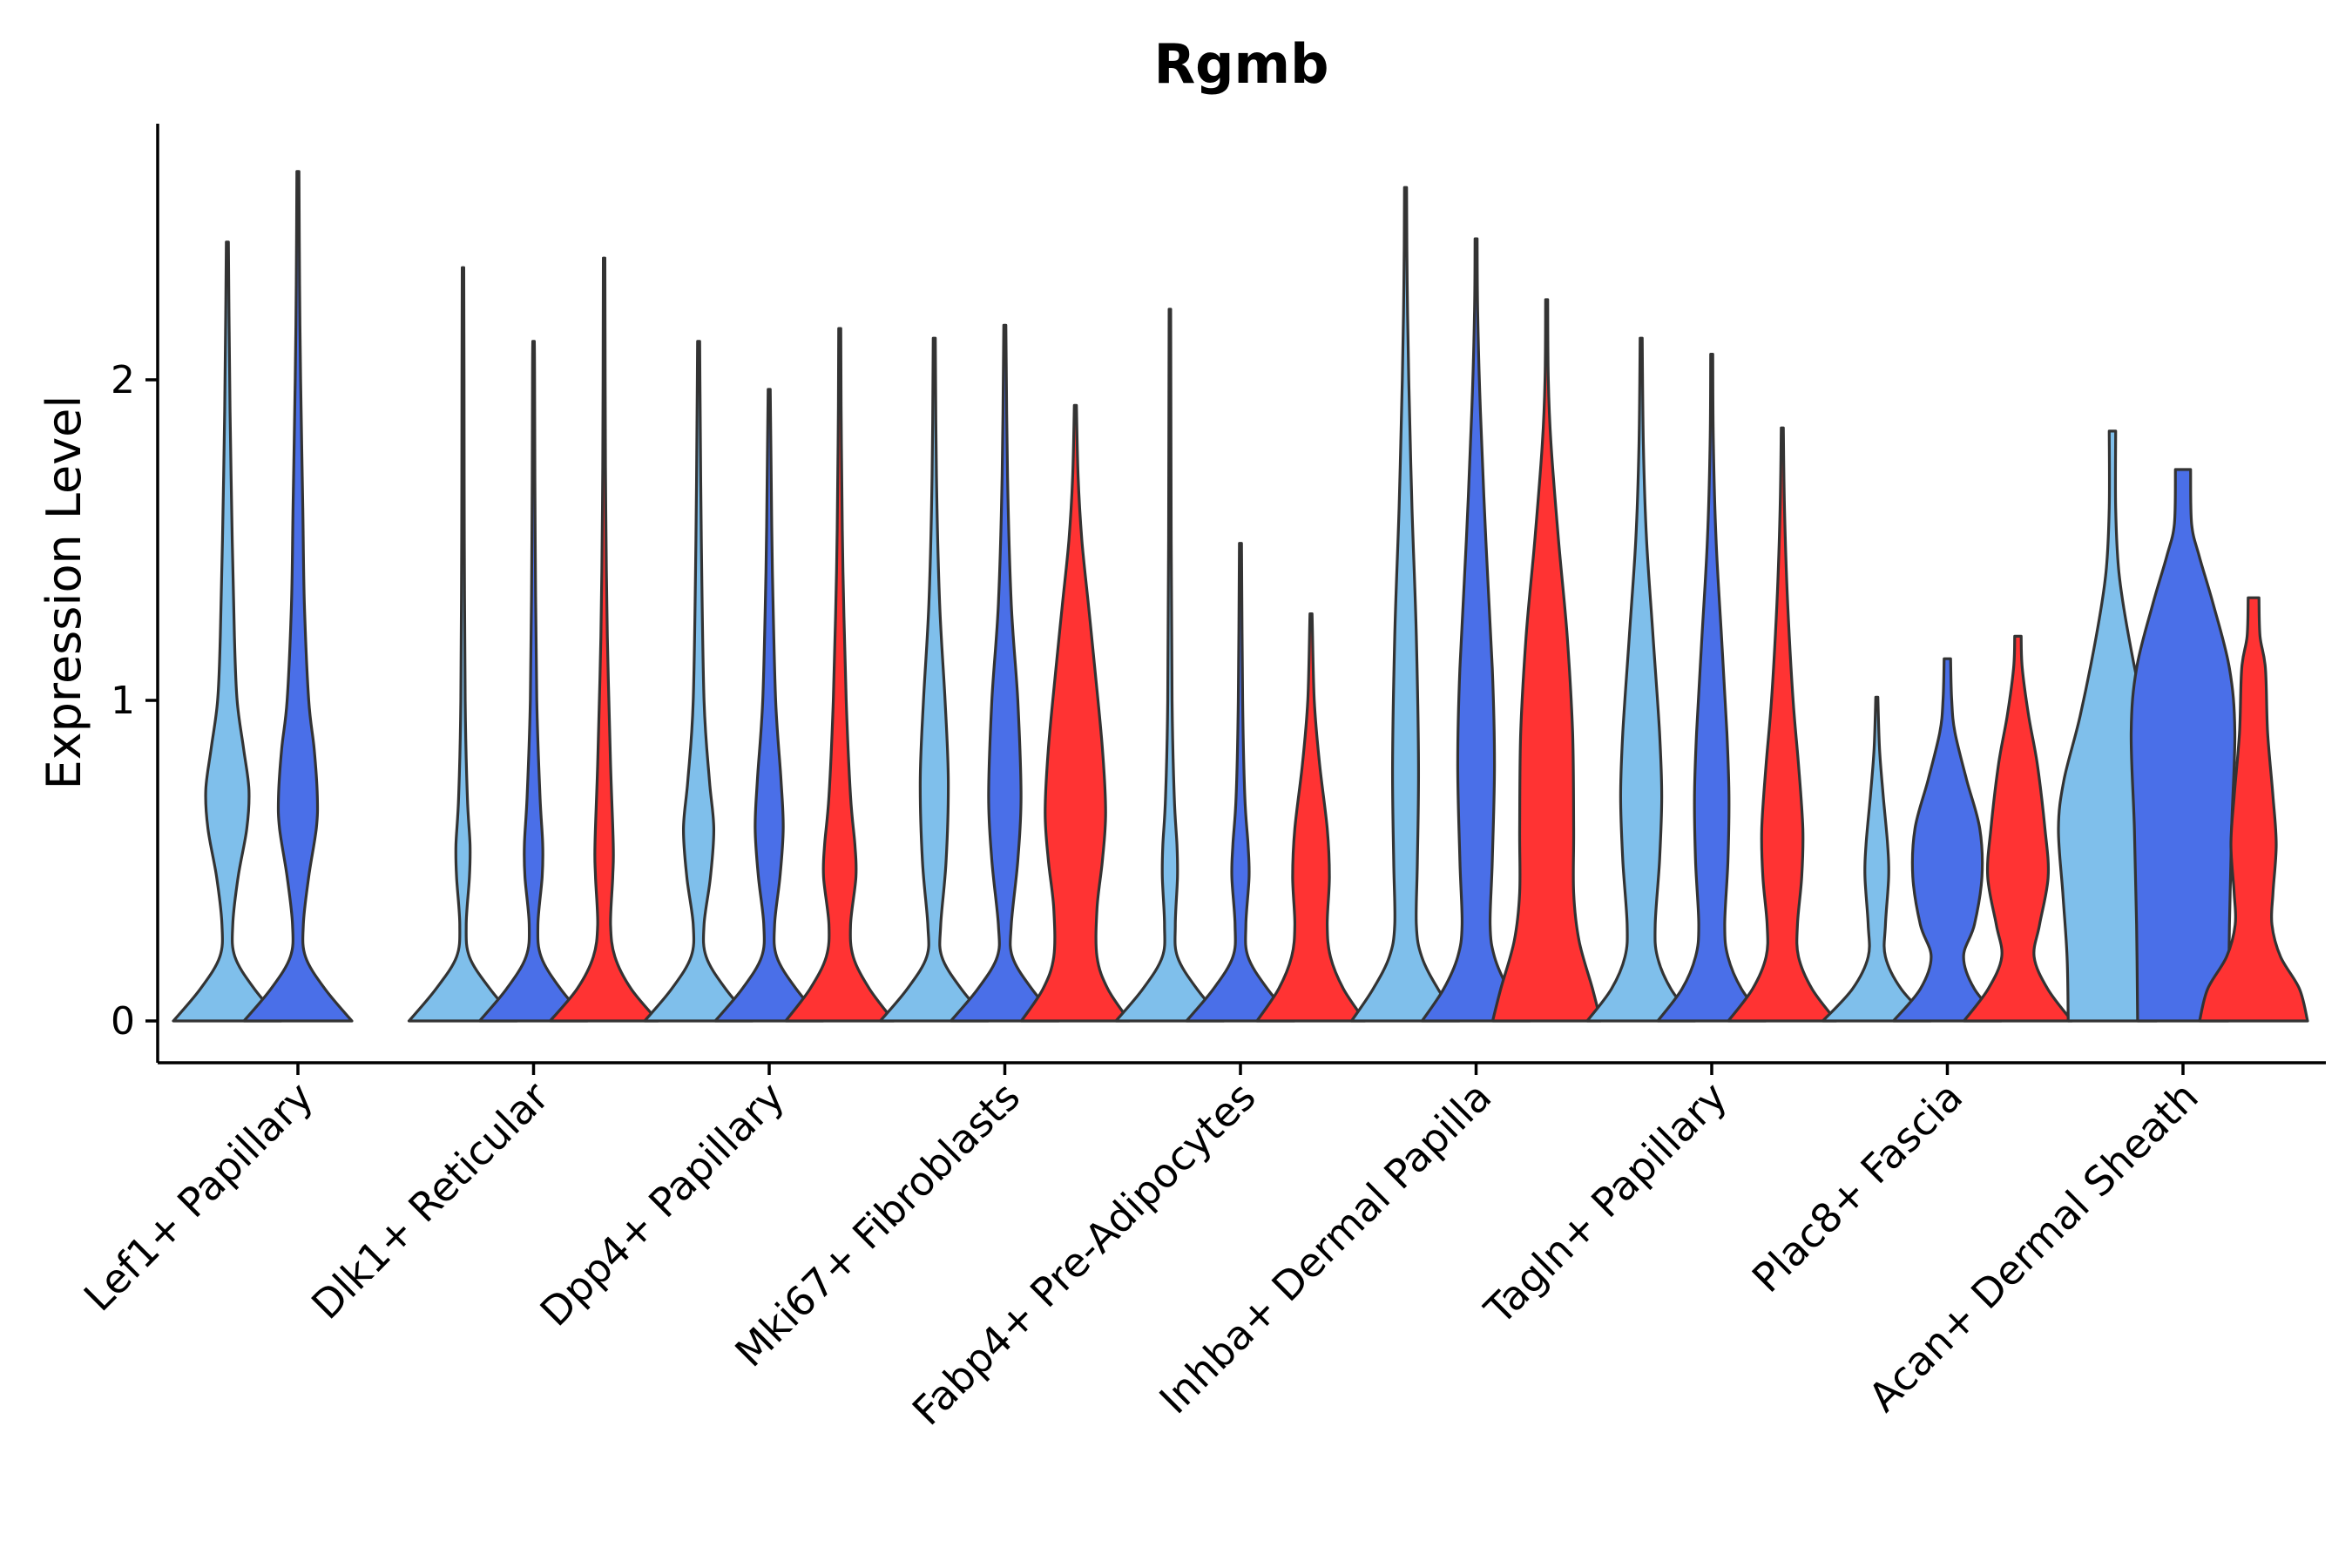 The width and height of the screenshot is (2352, 1568). I want to click on x-tick-label: Dlk1+ Reticular, so click(430, 1201).